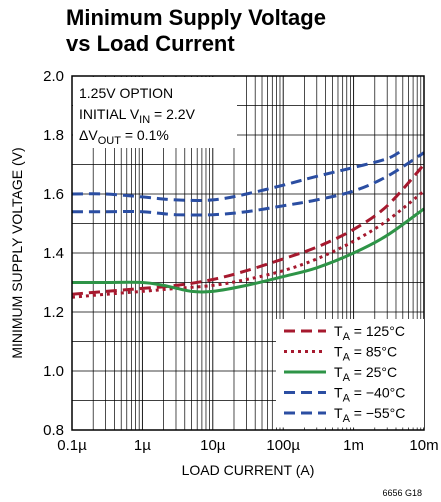 This screenshot has width=441, height=502. I want to click on y-tick-label-5: 1.6, so click(53, 194).